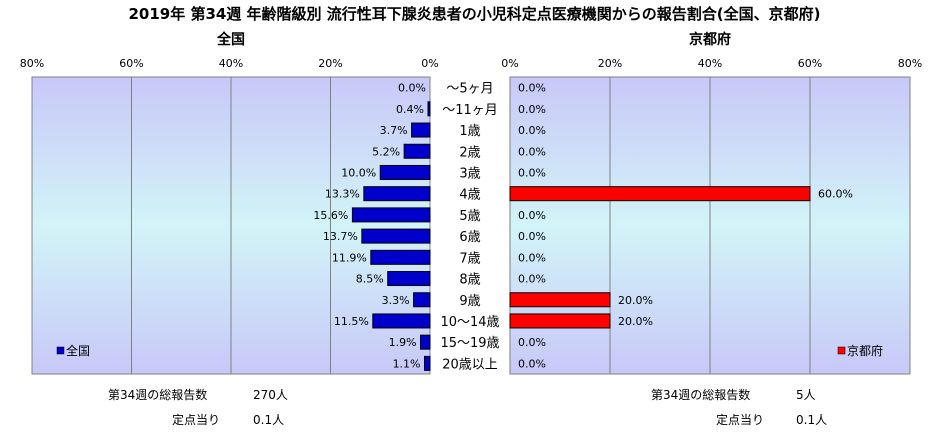 This screenshot has width=949, height=433. Describe the element at coordinates (412, 88) in the screenshot. I see `national-value-label: 0.0%` at that location.